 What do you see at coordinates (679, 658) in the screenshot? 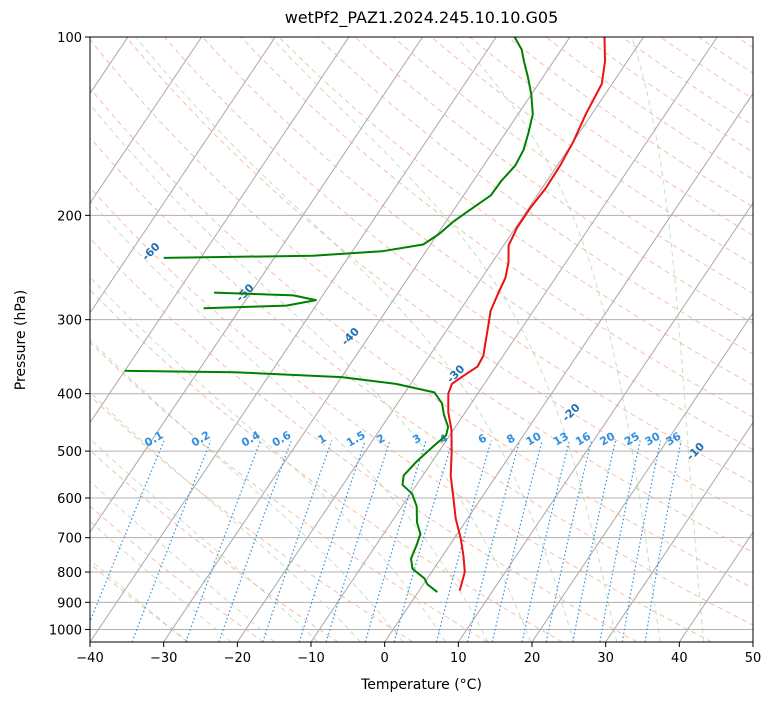
I see `x-tick-label: 40` at bounding box center [679, 658].